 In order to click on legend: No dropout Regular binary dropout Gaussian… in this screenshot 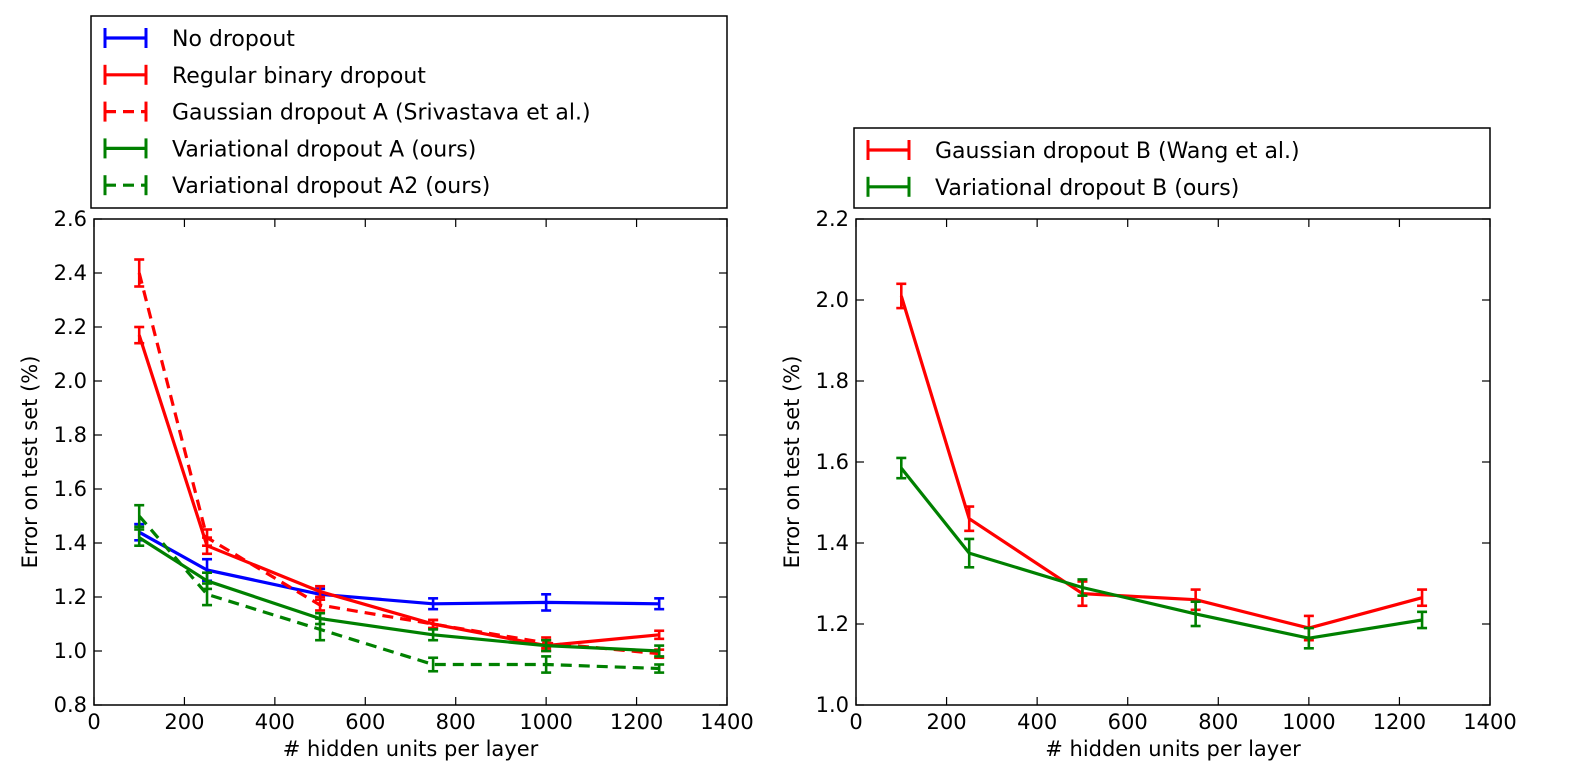, I will do `click(409, 112)`.